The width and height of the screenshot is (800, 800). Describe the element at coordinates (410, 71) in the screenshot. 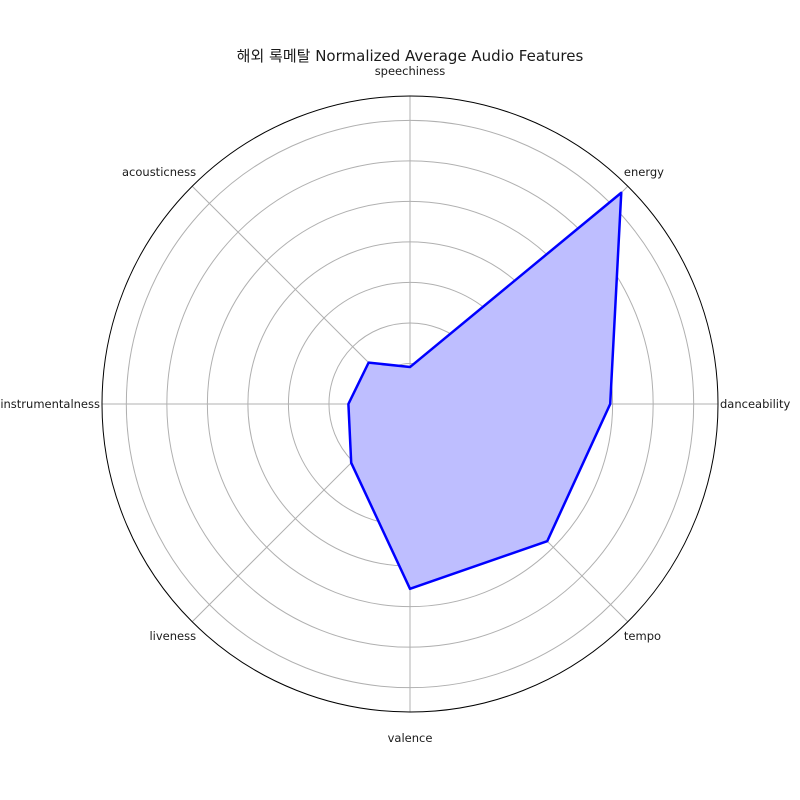

I see `axis-label-speechiness: speechiness` at that location.